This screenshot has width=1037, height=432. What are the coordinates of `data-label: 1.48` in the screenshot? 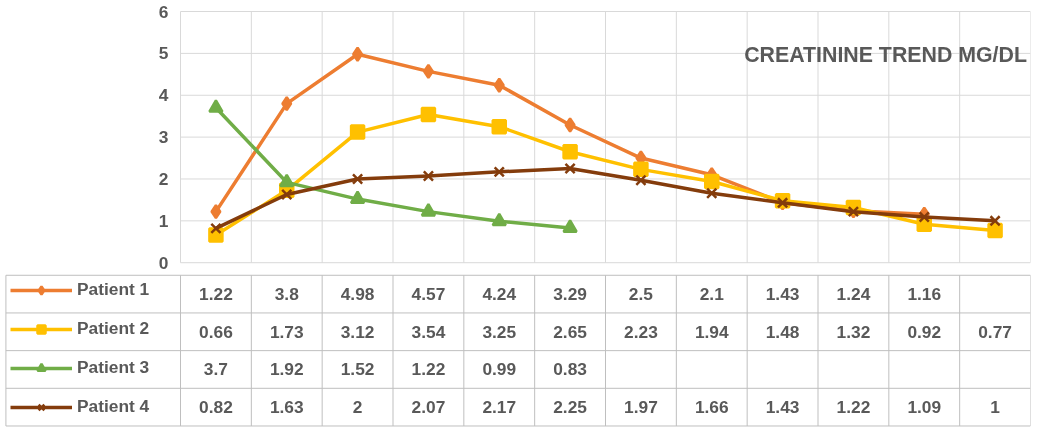 It's located at (782, 331).